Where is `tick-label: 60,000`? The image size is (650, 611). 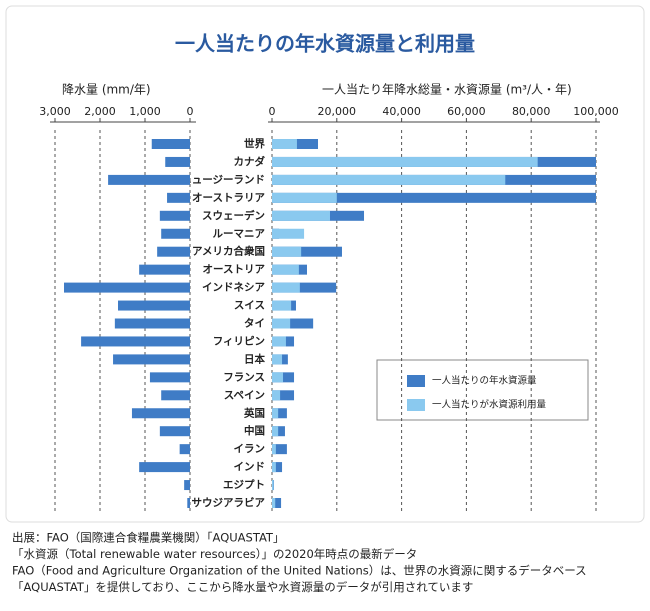 tick-label: 60,000 is located at coordinates (466, 111).